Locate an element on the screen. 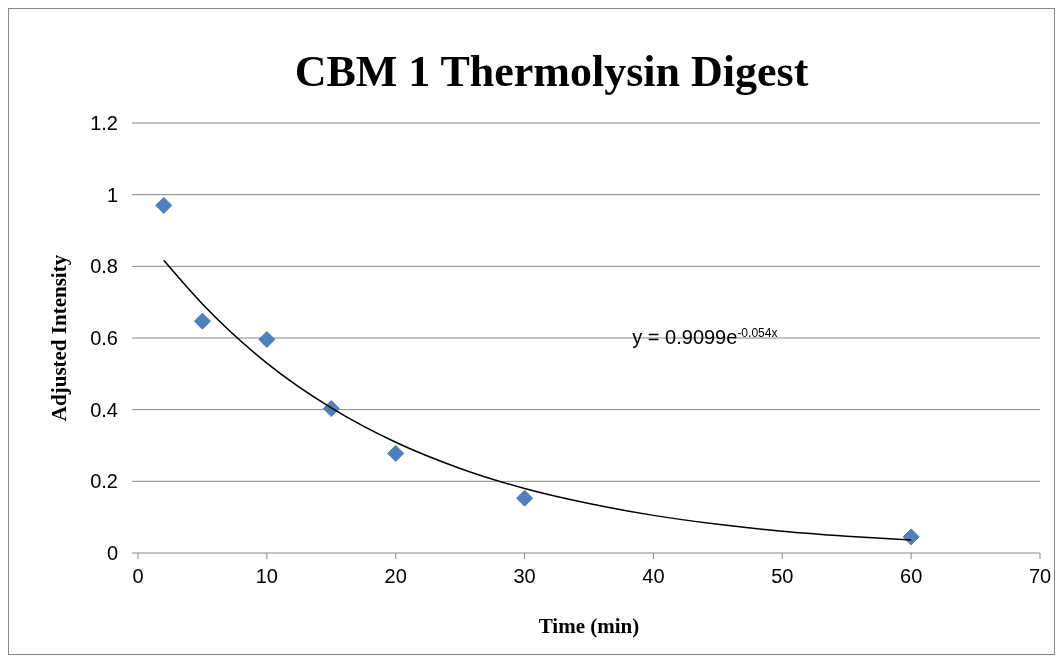 The image size is (1063, 663). y-tick-label: 0.4 is located at coordinates (104, 409).